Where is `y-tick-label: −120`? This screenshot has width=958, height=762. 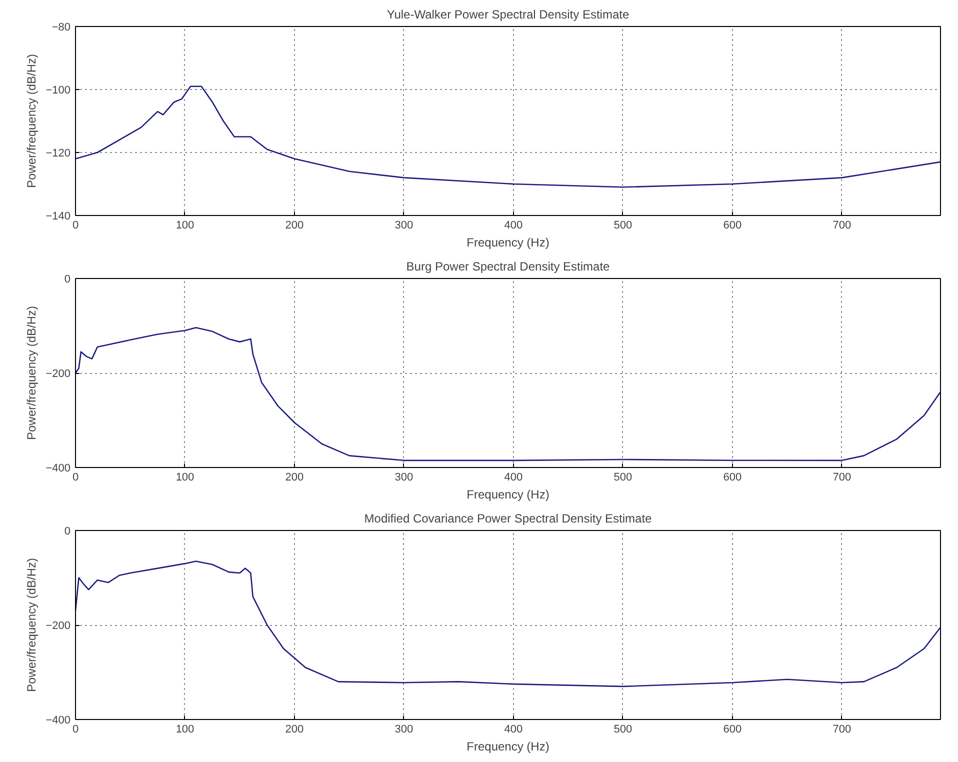
y-tick-label: −120 is located at coordinates (58, 154).